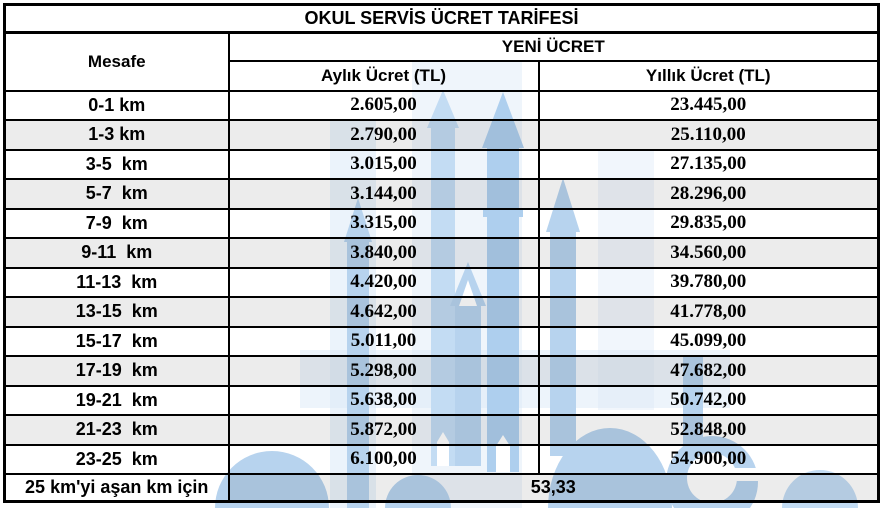 This screenshot has width=880, height=508. I want to click on table-row: 19-21 km 5.638,00 50.742,00, so click(441, 400).